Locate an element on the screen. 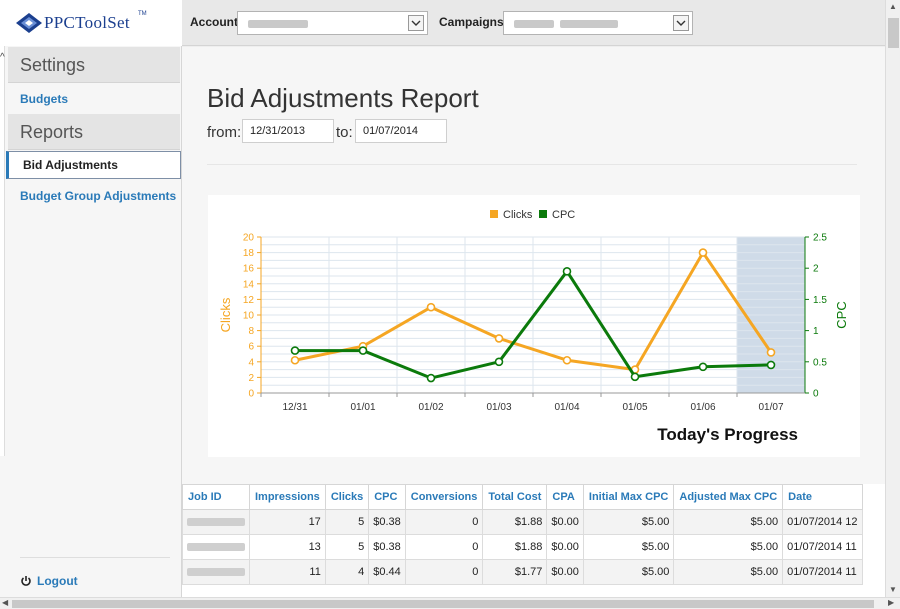 Image resolution: width=900 pixels, height=609 pixels. y-left-tick-label: 6 is located at coordinates (251, 347).